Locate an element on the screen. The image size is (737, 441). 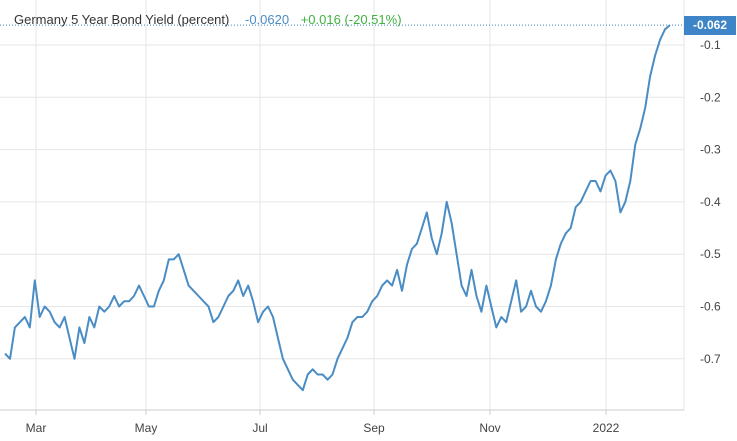
y-tick-label: -0.3 is located at coordinates (710, 150).